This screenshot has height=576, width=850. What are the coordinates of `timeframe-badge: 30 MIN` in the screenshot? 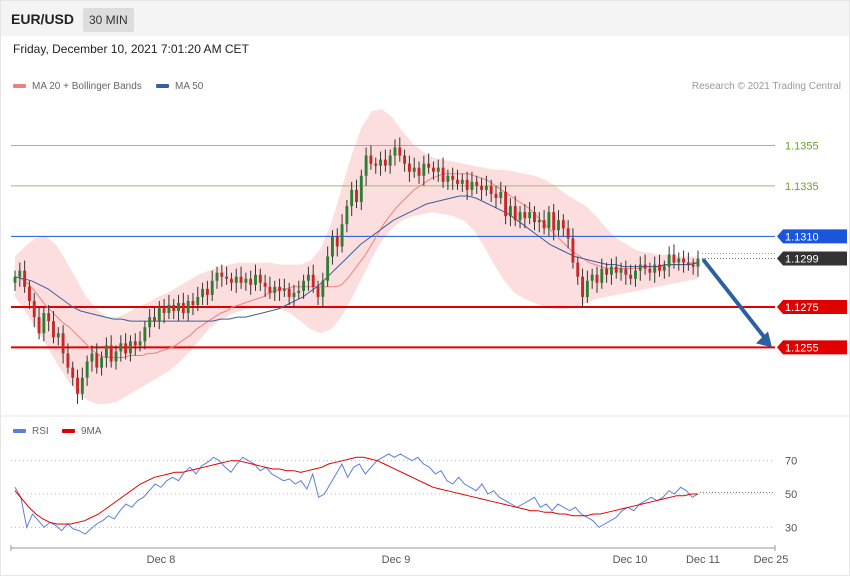 It's located at (108, 20).